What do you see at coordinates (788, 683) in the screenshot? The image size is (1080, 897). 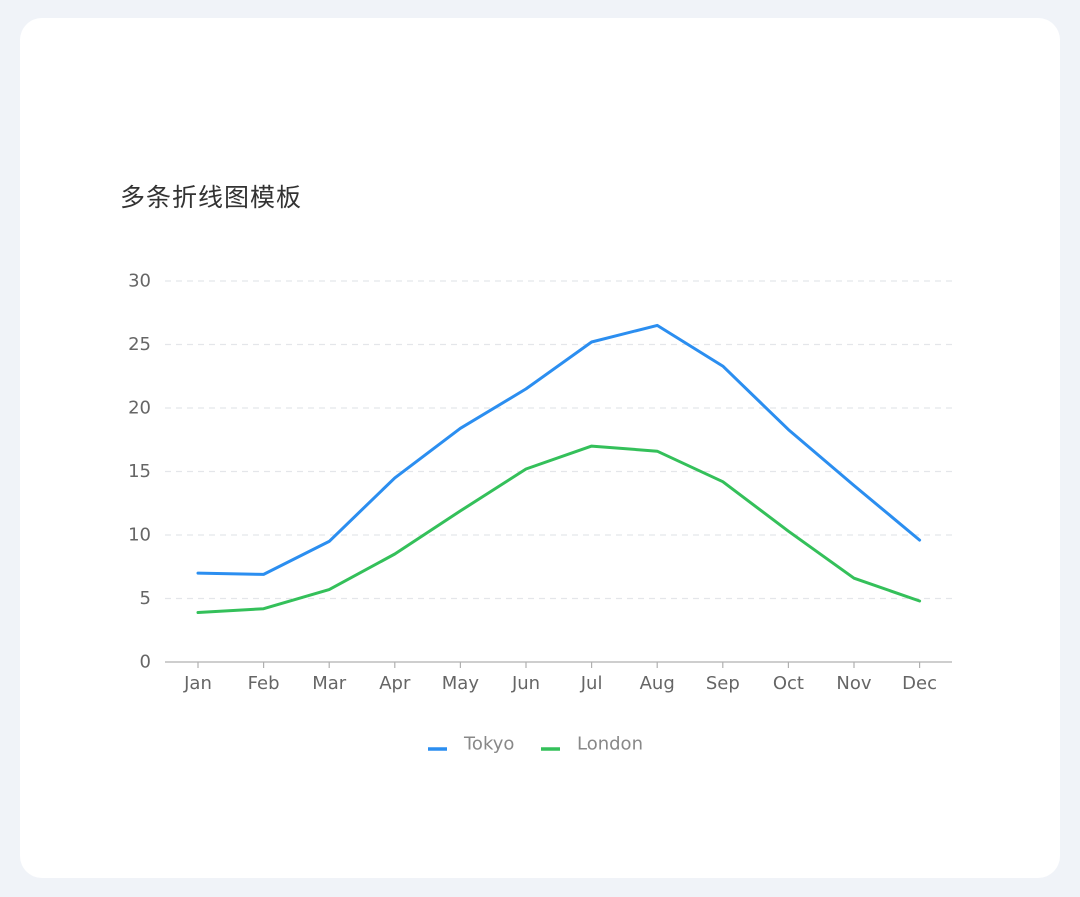 I see `x-tick-label: Oct` at bounding box center [788, 683].